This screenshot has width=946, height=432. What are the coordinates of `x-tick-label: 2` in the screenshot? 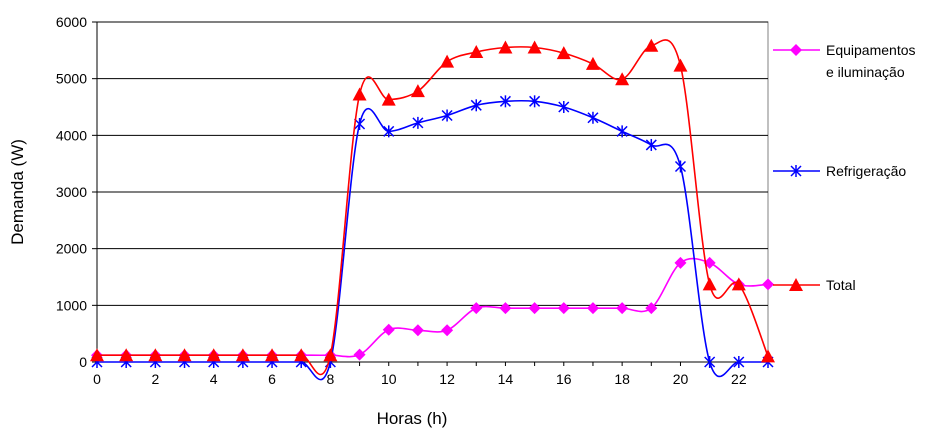 It's located at (155, 379).